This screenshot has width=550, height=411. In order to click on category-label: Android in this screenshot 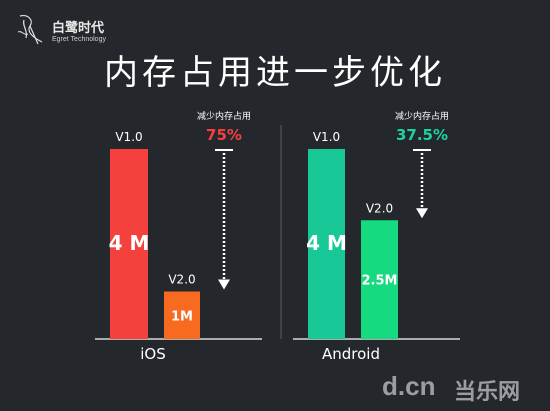, I will do `click(351, 354)`.